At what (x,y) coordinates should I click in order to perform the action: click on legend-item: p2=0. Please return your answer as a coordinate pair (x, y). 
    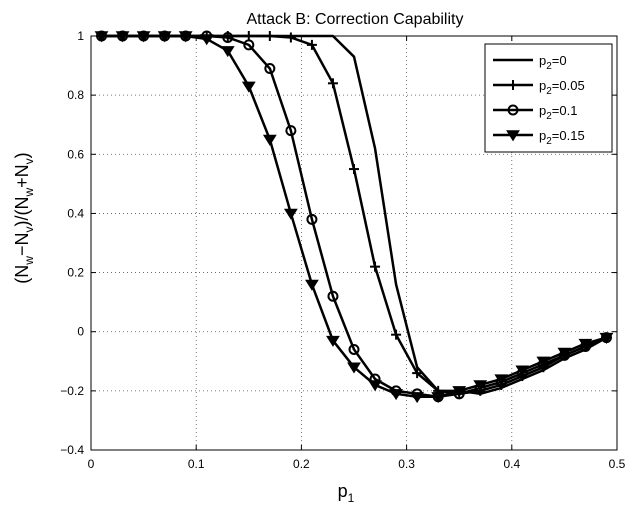
    Looking at the image, I should click on (530, 62).